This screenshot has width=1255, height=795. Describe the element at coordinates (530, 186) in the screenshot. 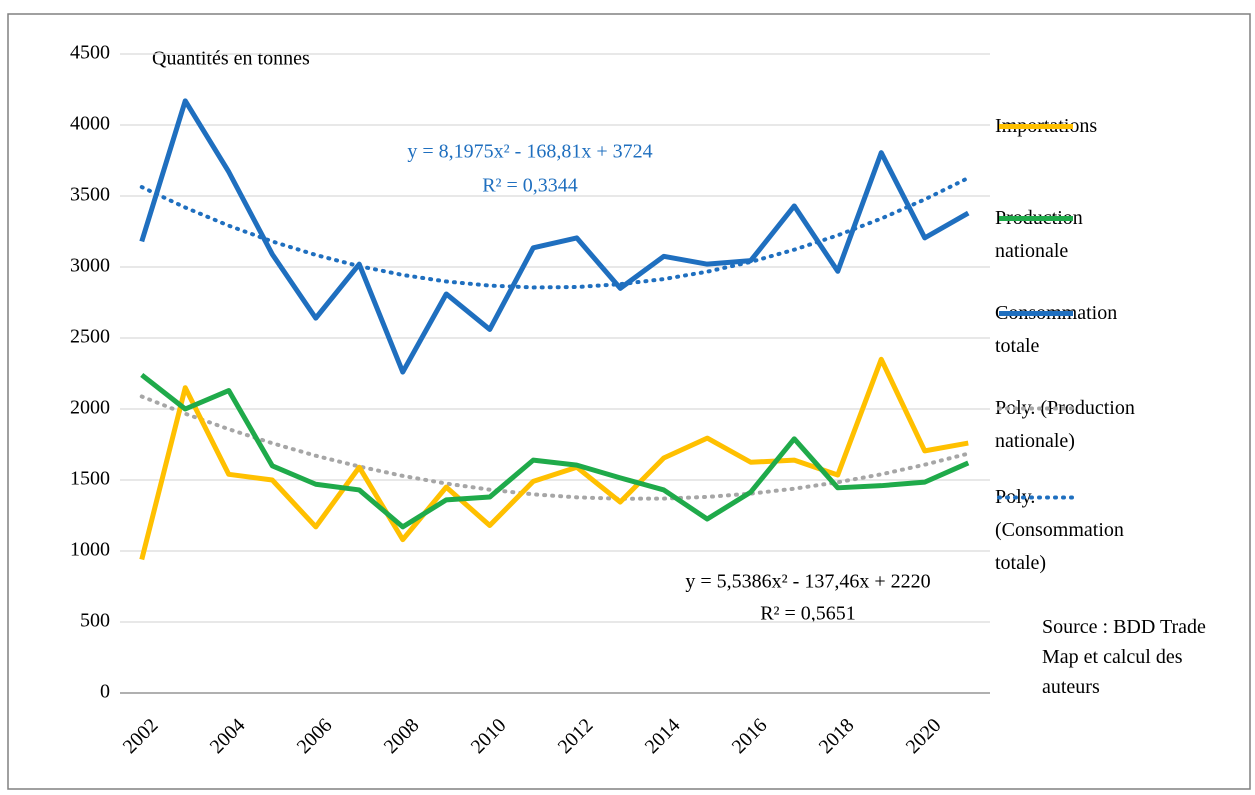

I see `trend-r2: R² = 0,3344` at that location.